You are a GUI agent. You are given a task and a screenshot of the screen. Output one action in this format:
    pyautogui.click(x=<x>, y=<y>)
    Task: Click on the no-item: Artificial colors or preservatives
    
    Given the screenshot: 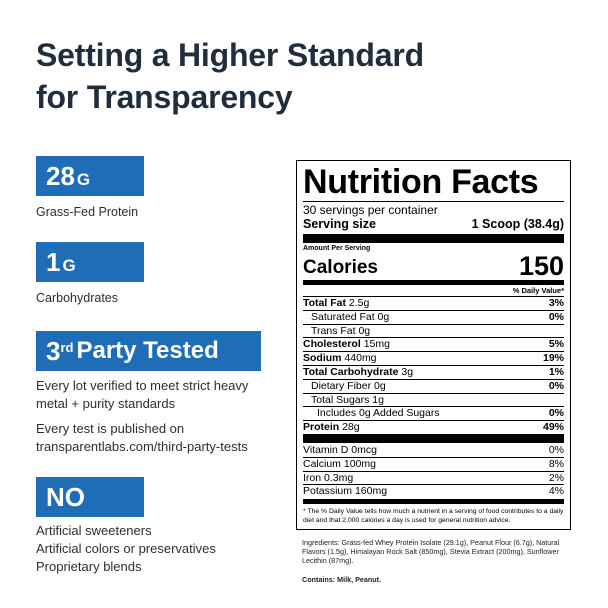 What is the action you would take?
    pyautogui.click(x=126, y=548)
    